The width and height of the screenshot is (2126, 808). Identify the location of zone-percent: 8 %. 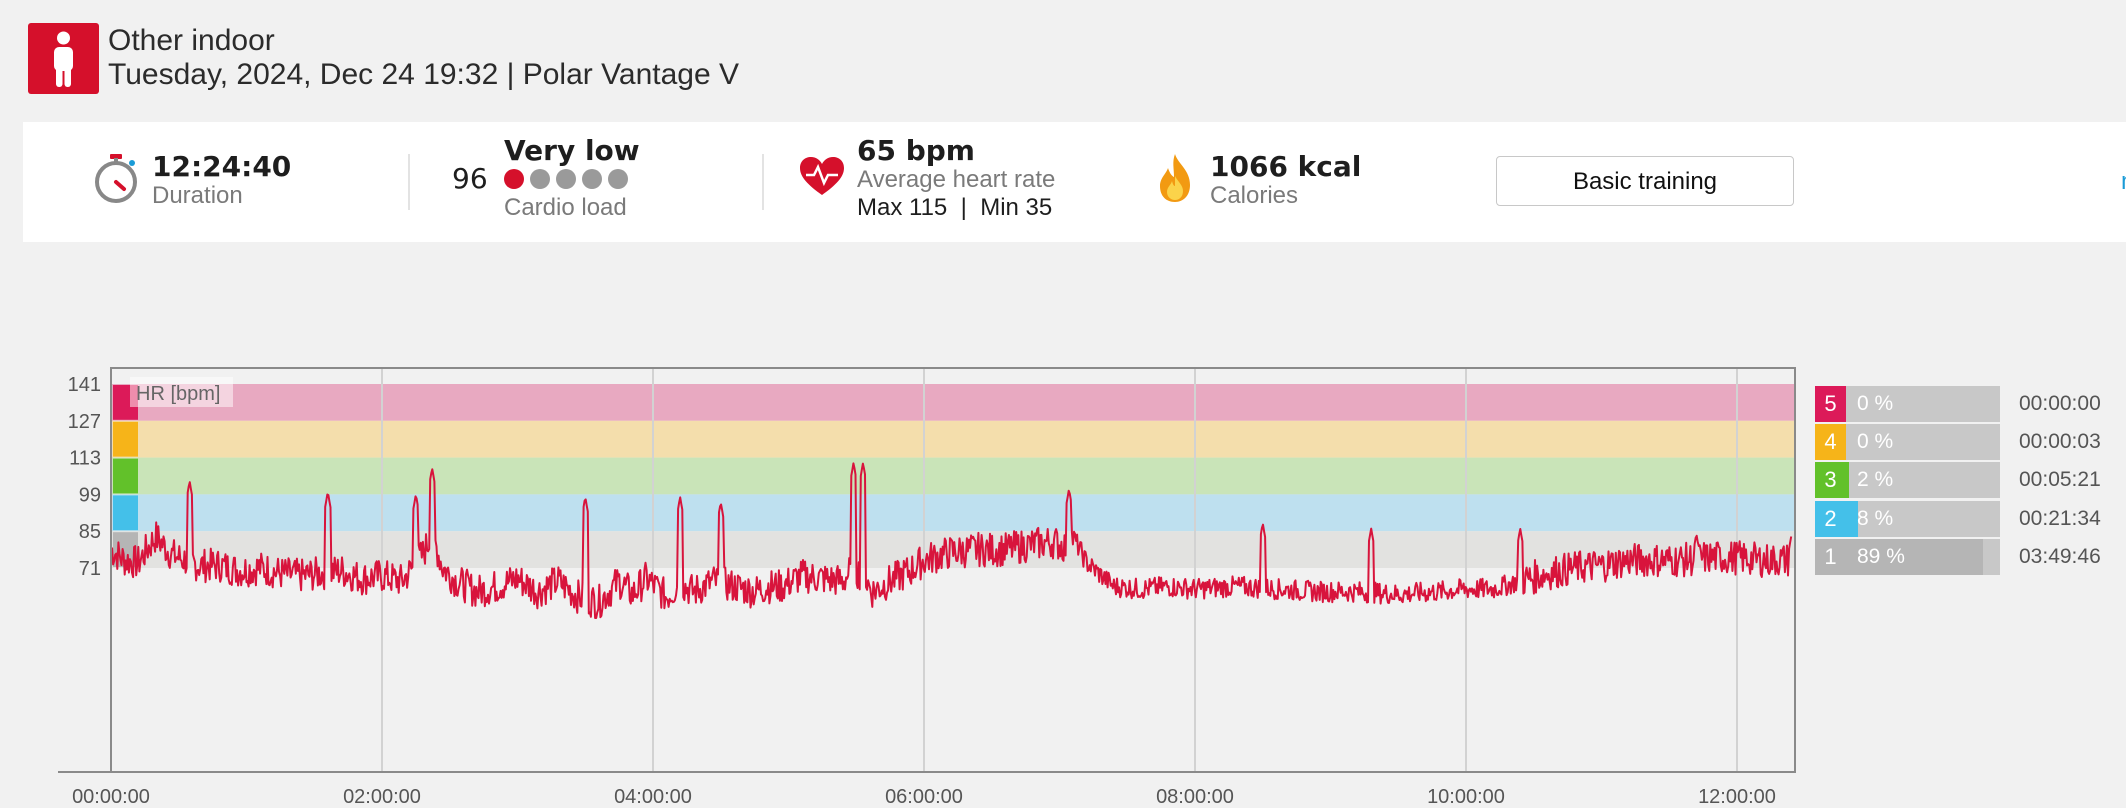
(1875, 518).